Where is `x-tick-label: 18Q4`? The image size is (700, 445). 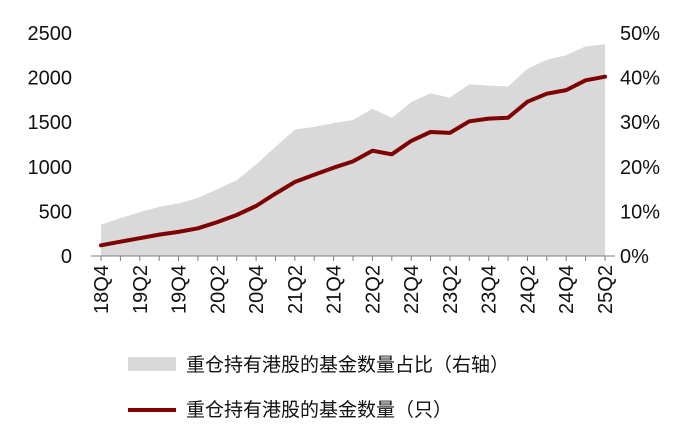
x-tick-label: 18Q4 is located at coordinates (102, 289).